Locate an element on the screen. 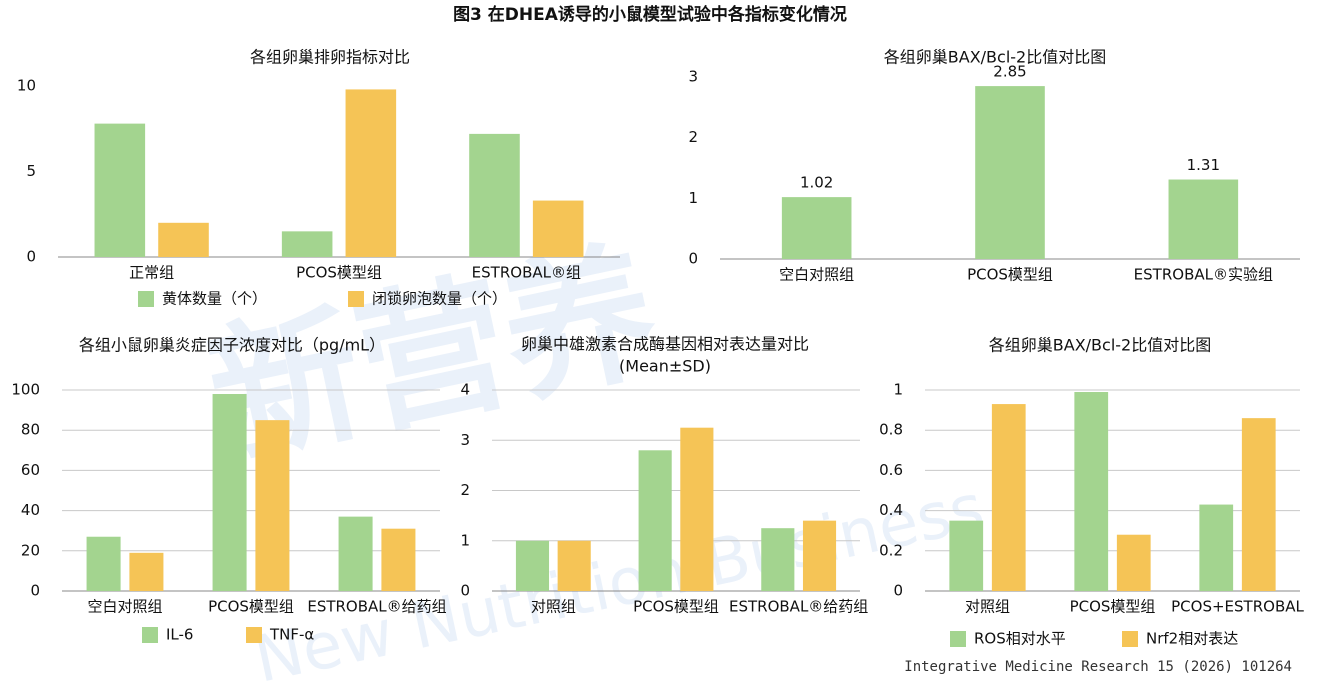 Image resolution: width=1342 pixels, height=691 pixels. y-tick-label: 0.6 is located at coordinates (891, 470).